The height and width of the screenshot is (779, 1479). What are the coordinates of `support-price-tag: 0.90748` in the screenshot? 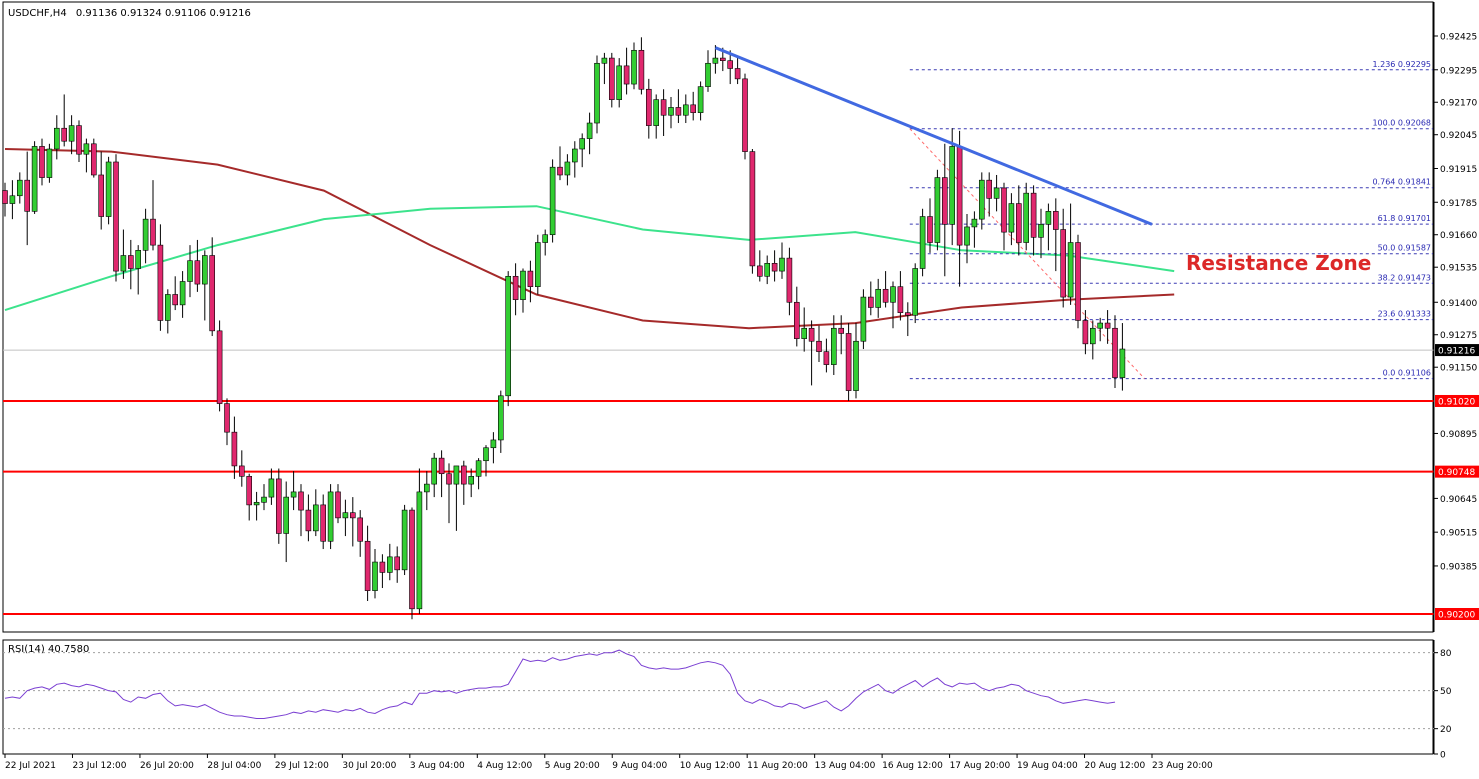 It's located at (1456, 473).